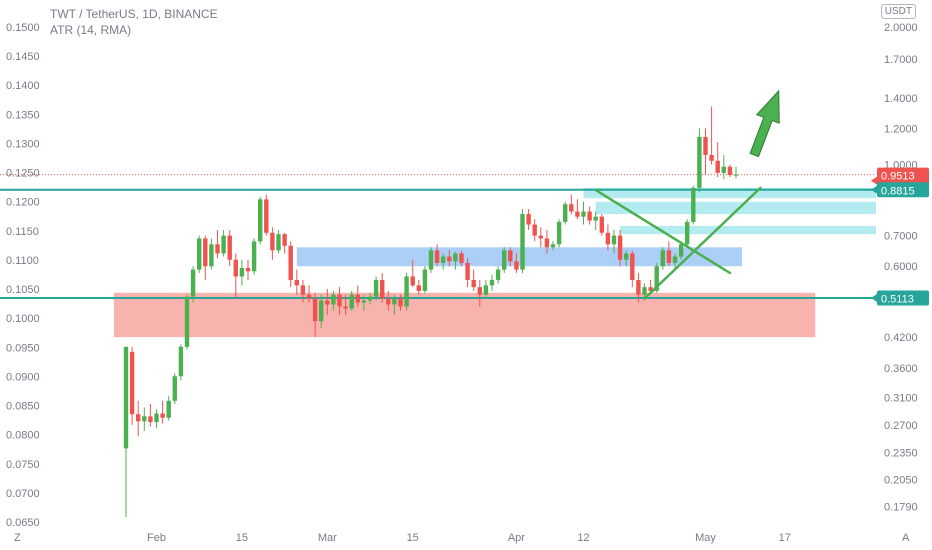  I want to click on right-axis-tick: 0.3100, so click(901, 398).